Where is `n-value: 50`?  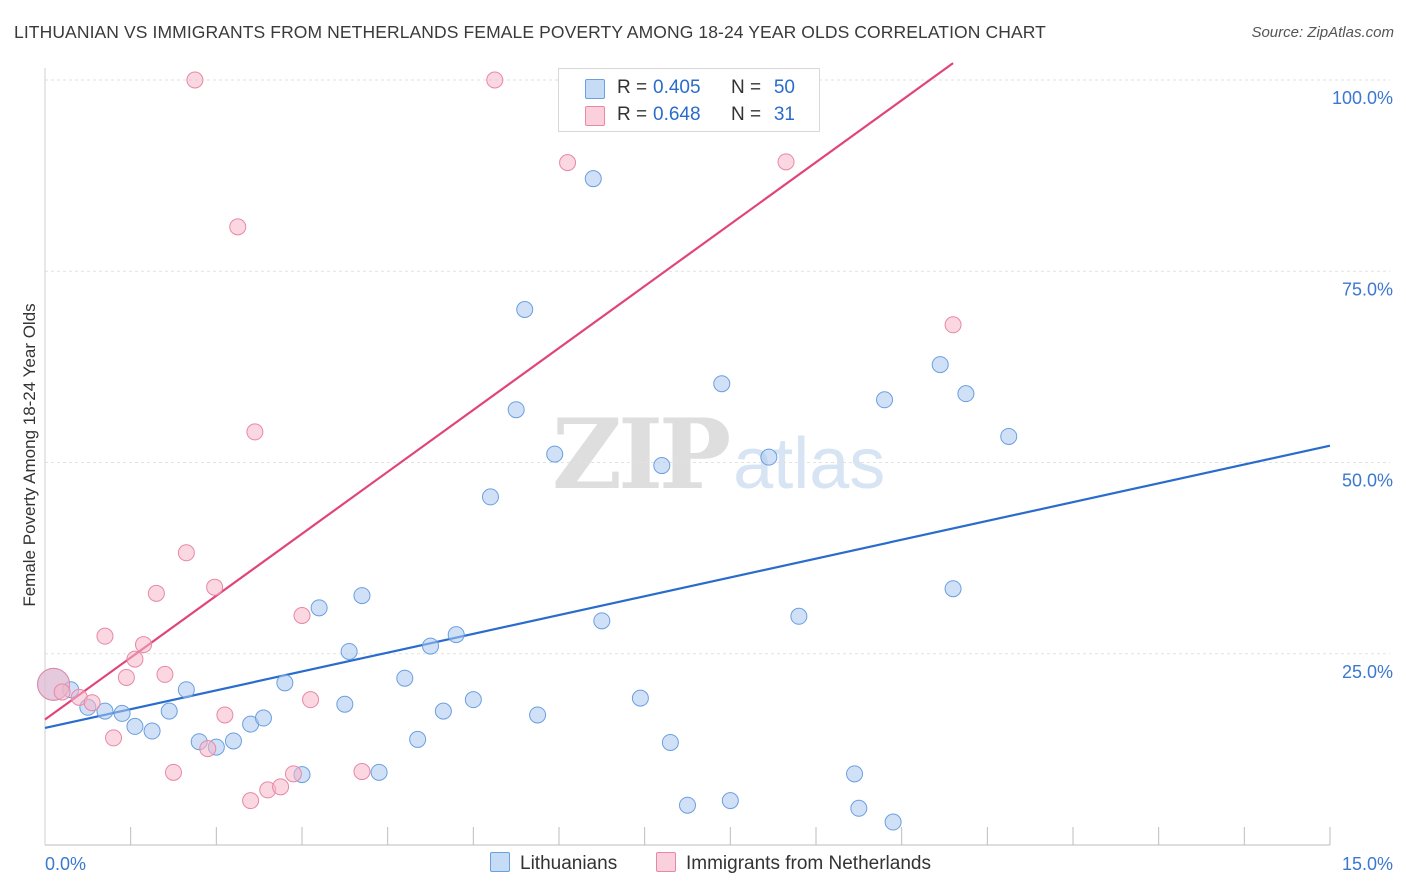
n-value: 50 is located at coordinates (784, 87).